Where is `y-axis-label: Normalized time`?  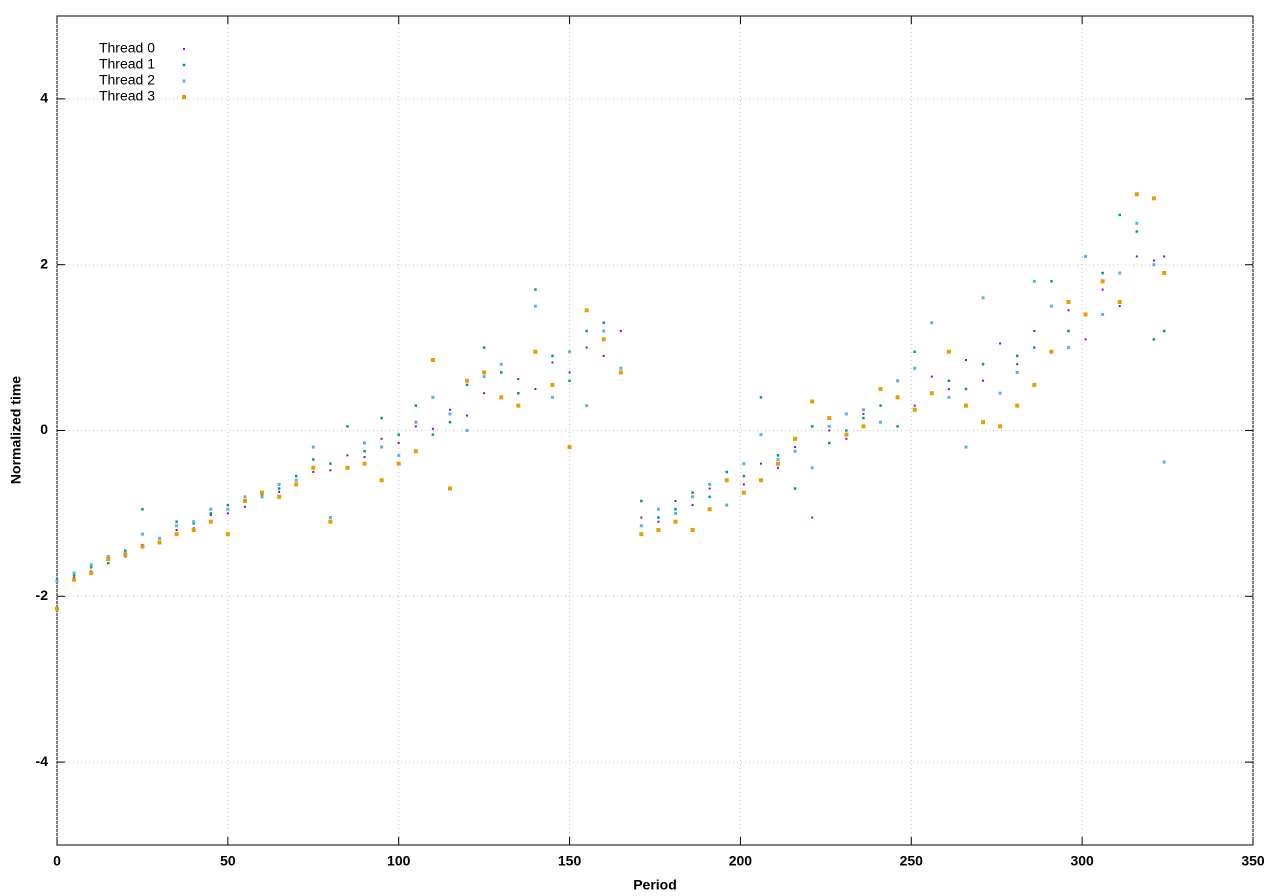
y-axis-label: Normalized time is located at coordinates (16, 430).